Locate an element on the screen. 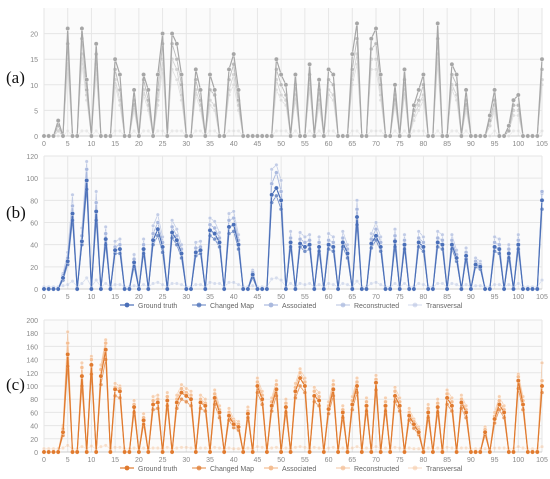  x-tick-label: 55 is located at coordinates (305, 460).